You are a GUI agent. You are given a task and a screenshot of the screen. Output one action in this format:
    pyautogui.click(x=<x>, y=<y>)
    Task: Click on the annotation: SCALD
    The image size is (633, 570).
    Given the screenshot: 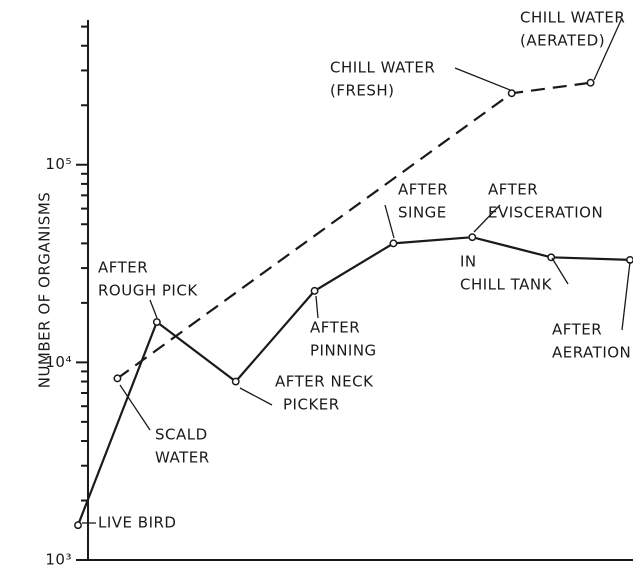 What is the action you would take?
    pyautogui.click(x=181, y=435)
    